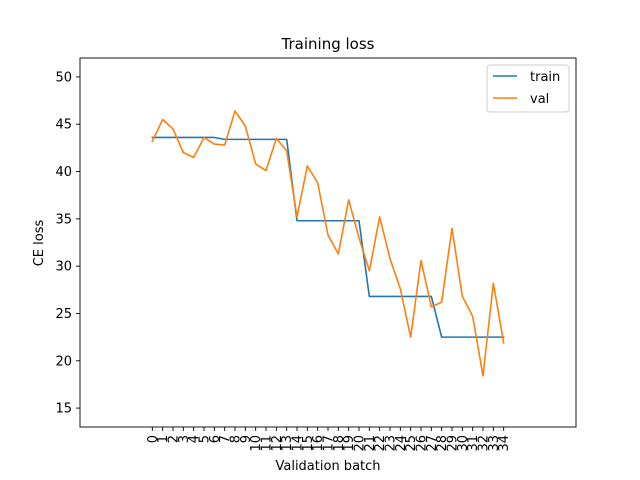  Describe the element at coordinates (63, 361) in the screenshot. I see `y-tick-label: 20` at that location.